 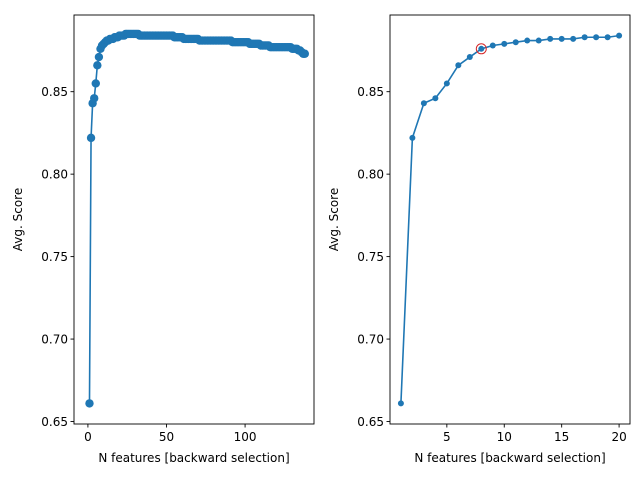 I want to click on right-highlight-marker, so click(x=481, y=49).